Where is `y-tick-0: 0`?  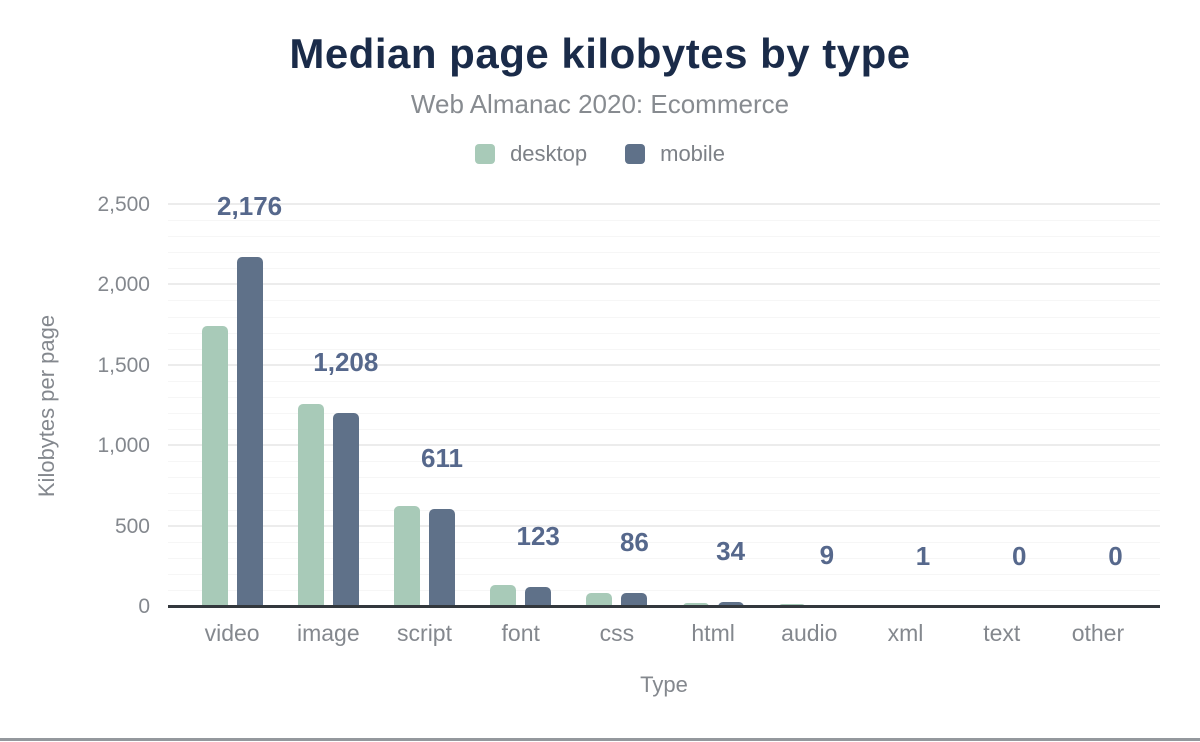 y-tick-0: 0 is located at coordinates (144, 606).